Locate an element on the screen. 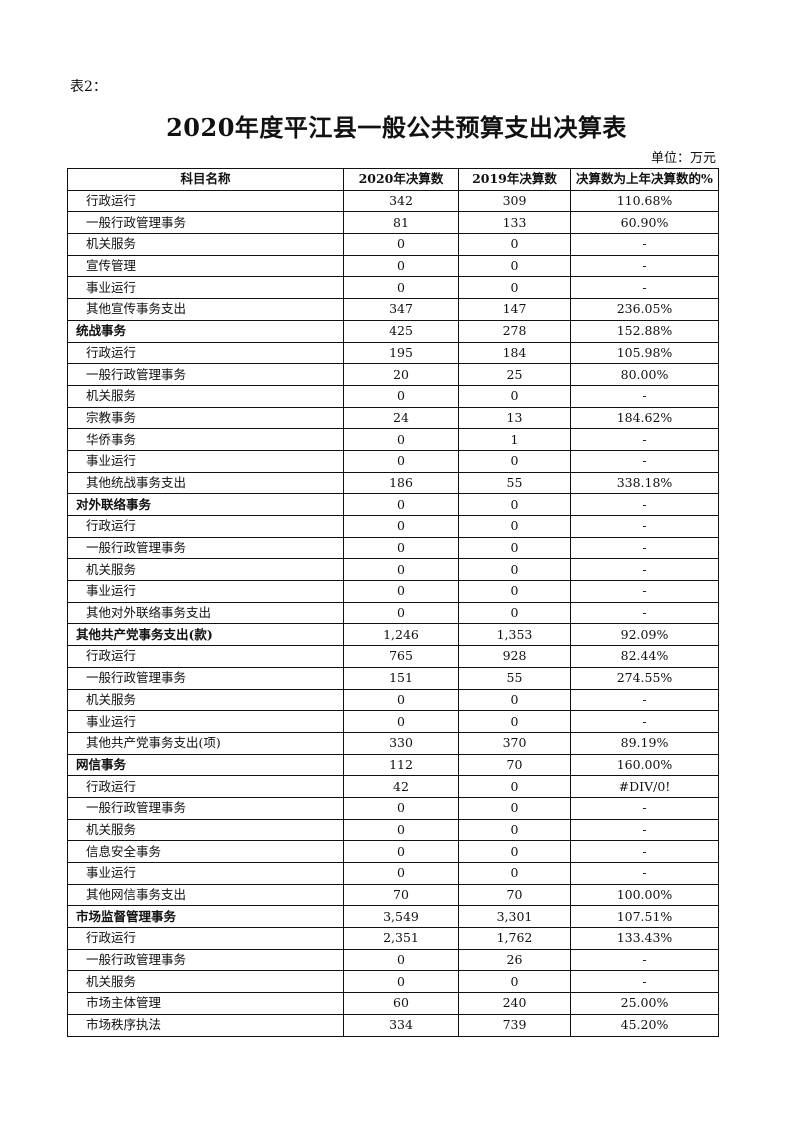 This screenshot has width=793, height=1122. table-row: 行政运行 2,351 1,762 133.43% is located at coordinates (393, 938).